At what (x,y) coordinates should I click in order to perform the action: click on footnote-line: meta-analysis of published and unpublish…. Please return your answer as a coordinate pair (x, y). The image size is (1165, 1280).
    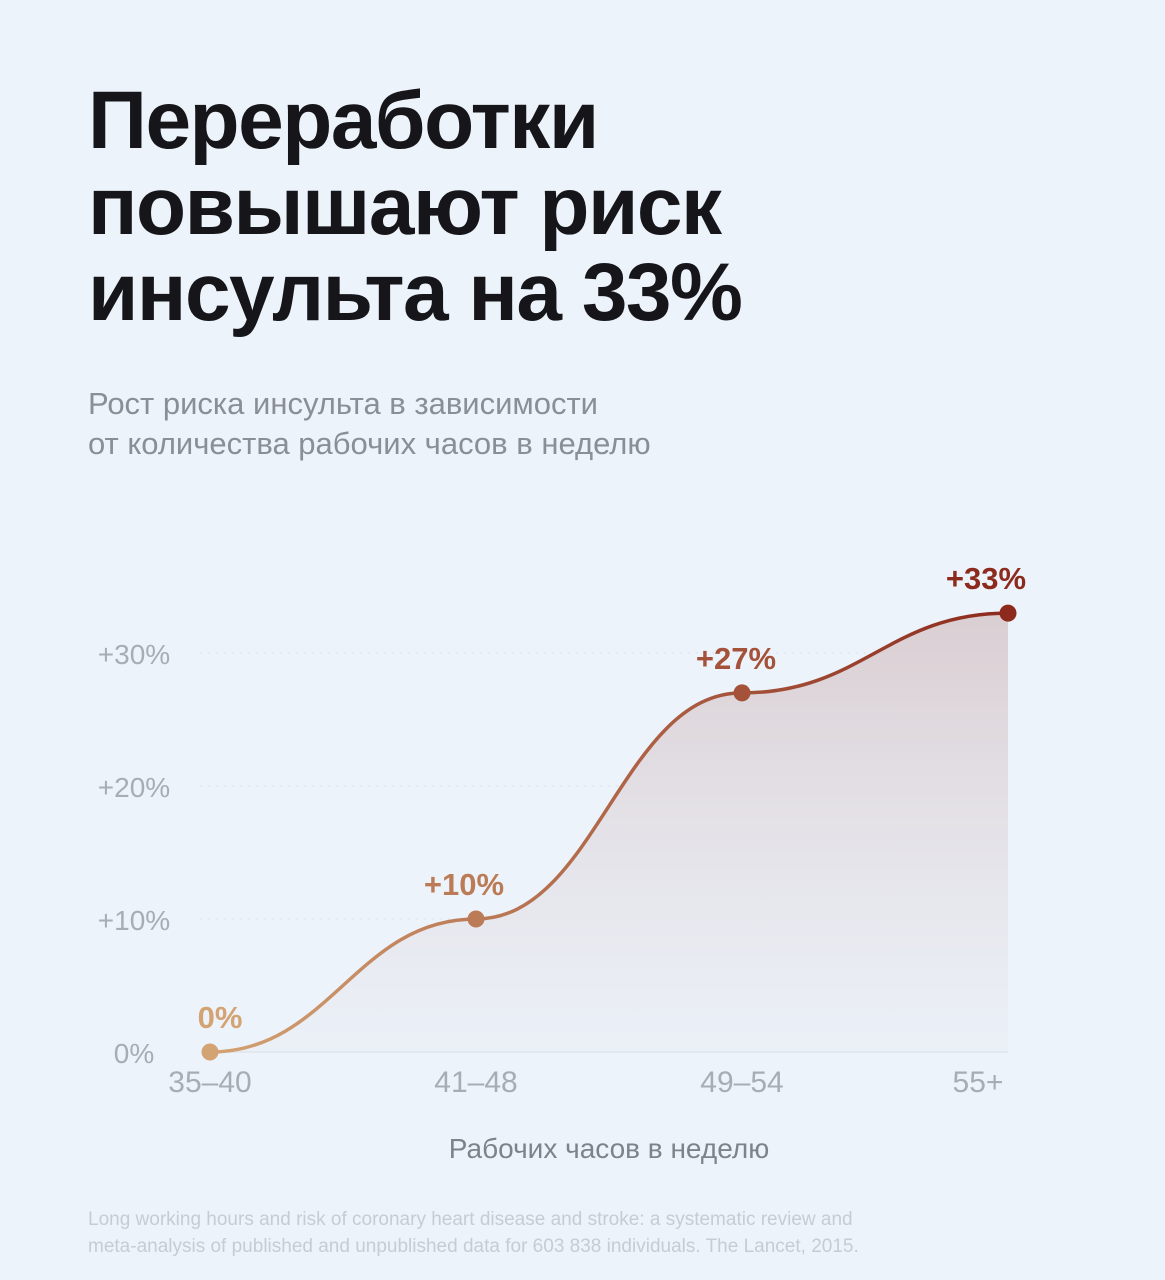
    Looking at the image, I should click on (473, 1246).